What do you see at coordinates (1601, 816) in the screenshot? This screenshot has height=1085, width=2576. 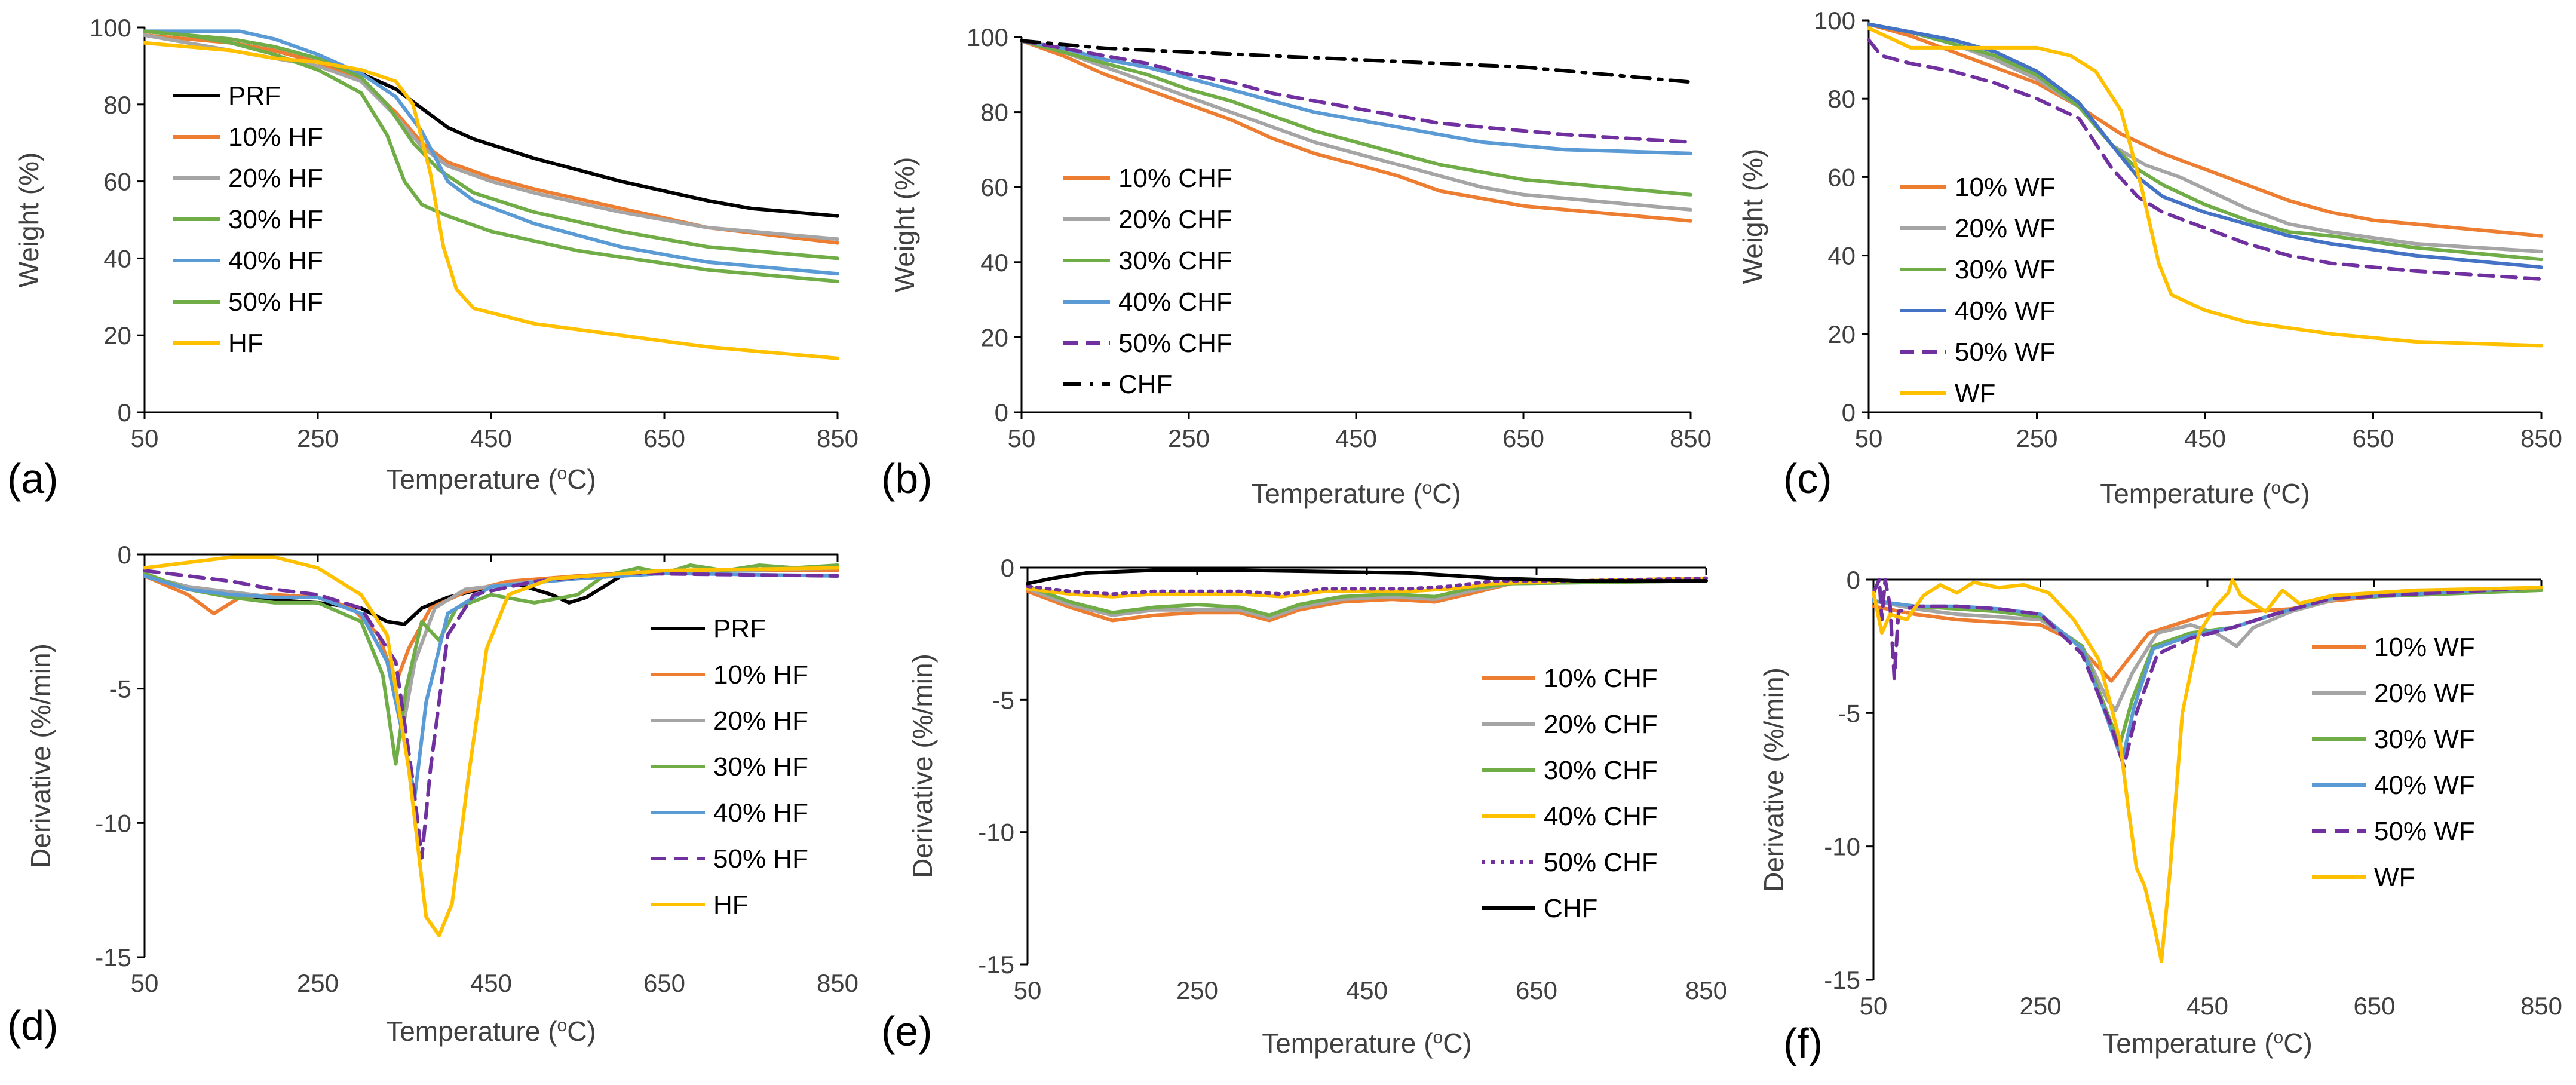 I see `legend-label: 40% CHF` at bounding box center [1601, 816].